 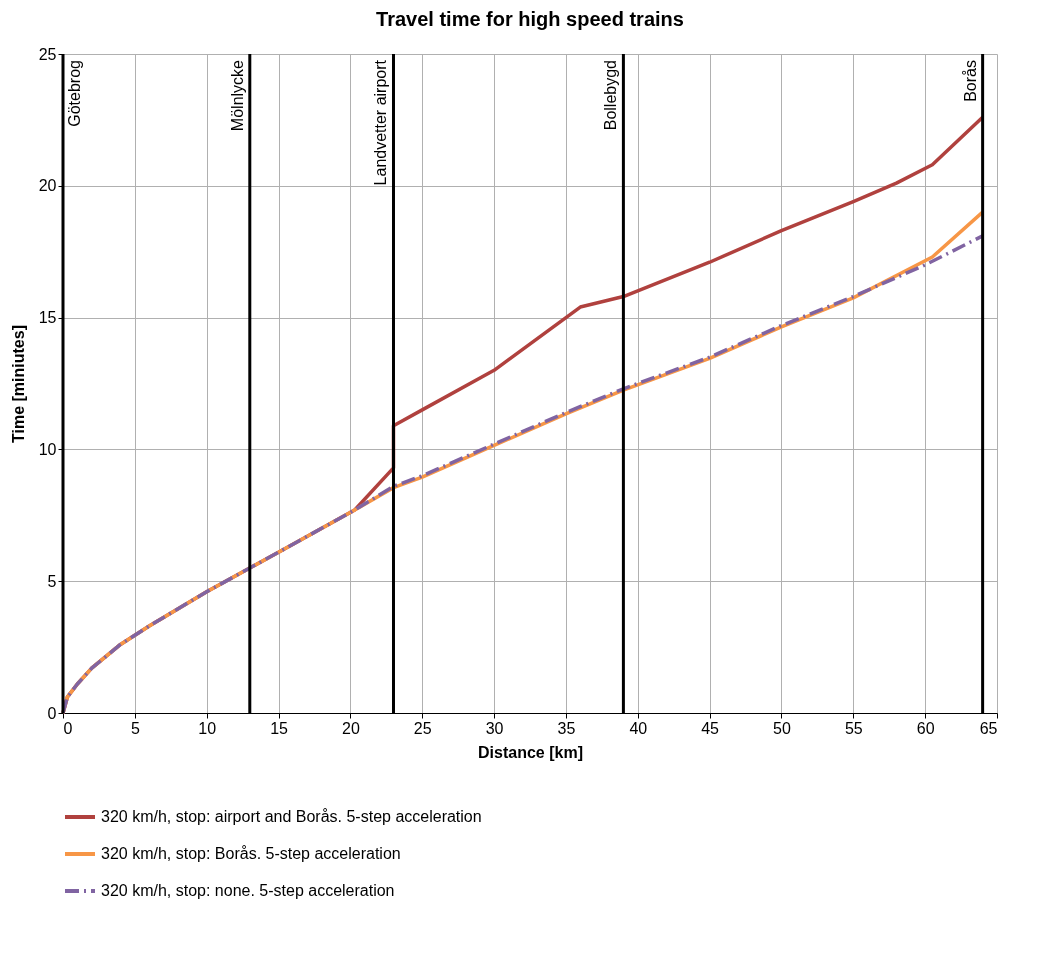 What do you see at coordinates (207, 728) in the screenshot?
I see `x-tick-label: 10` at bounding box center [207, 728].